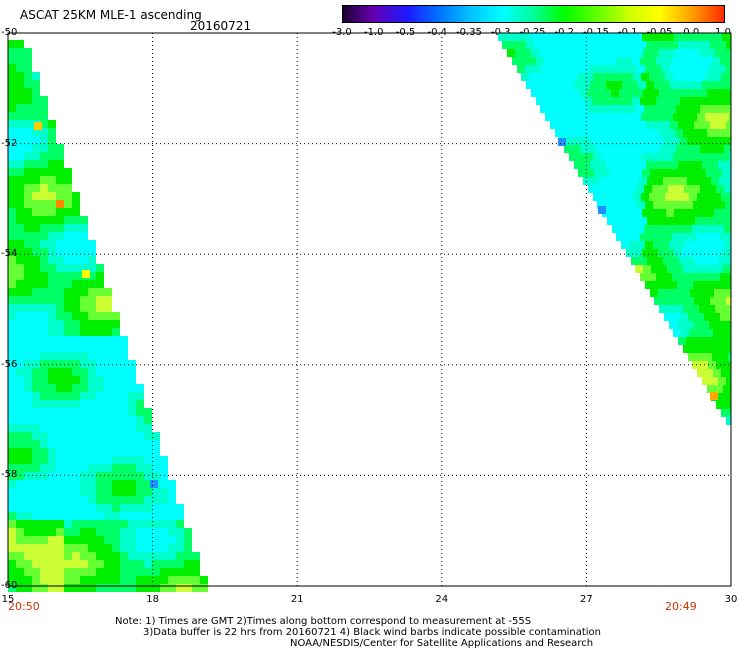 The width and height of the screenshot is (740, 650). What do you see at coordinates (24, 606) in the screenshot?
I see `start-time: 20:50` at bounding box center [24, 606].